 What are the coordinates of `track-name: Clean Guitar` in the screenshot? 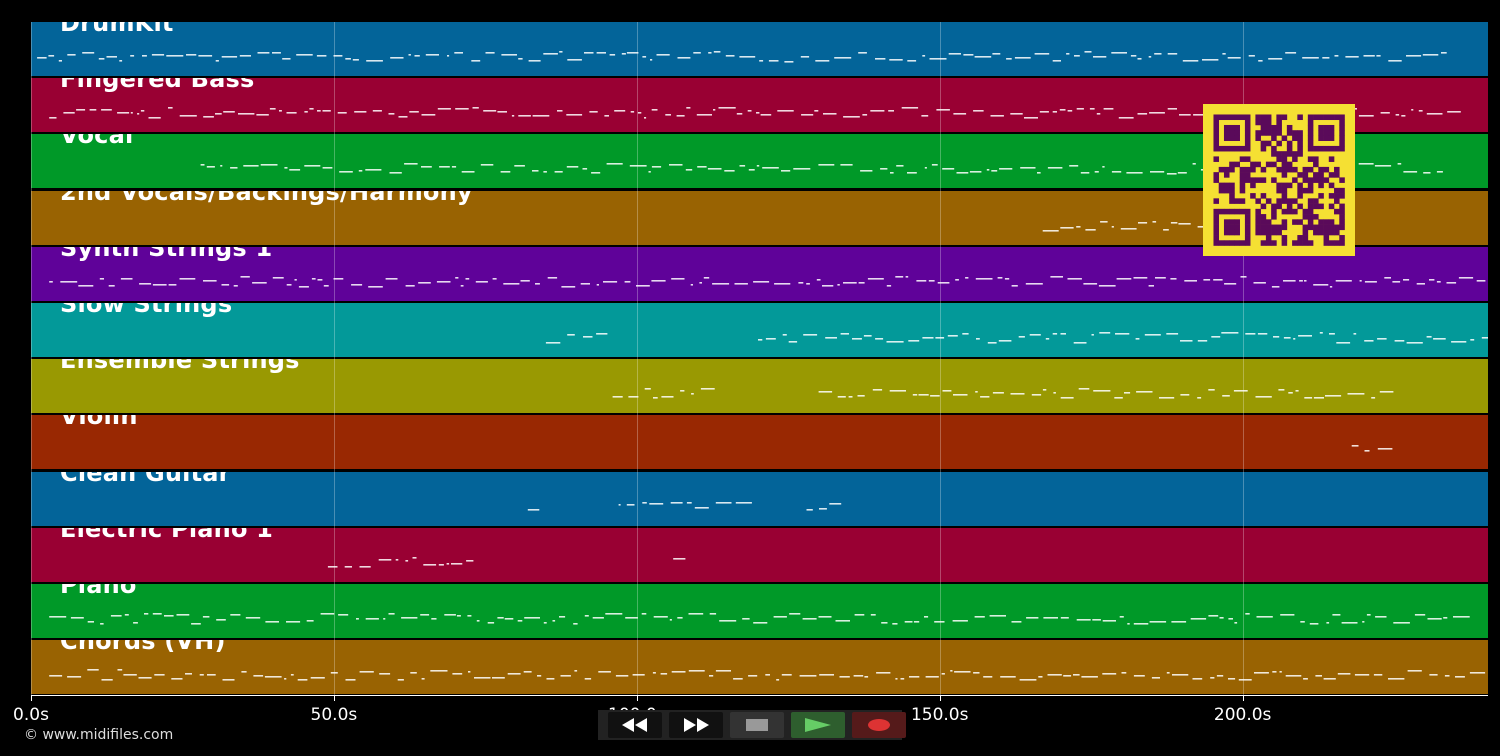 It's located at (145, 479).